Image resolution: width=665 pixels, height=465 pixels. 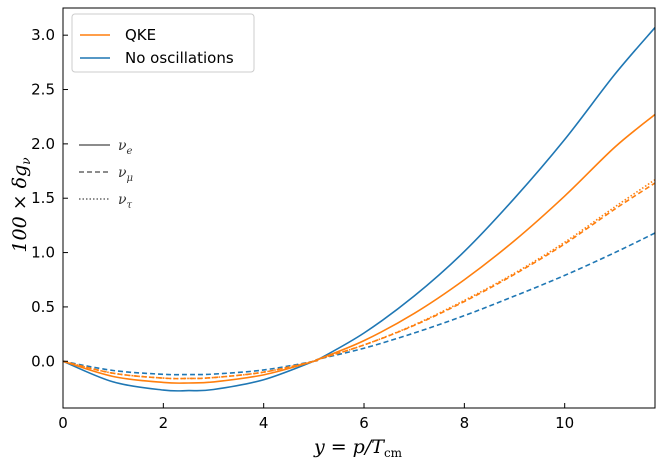 I want to click on x-axis-label: y = p/Tcm, so click(x=358, y=448).